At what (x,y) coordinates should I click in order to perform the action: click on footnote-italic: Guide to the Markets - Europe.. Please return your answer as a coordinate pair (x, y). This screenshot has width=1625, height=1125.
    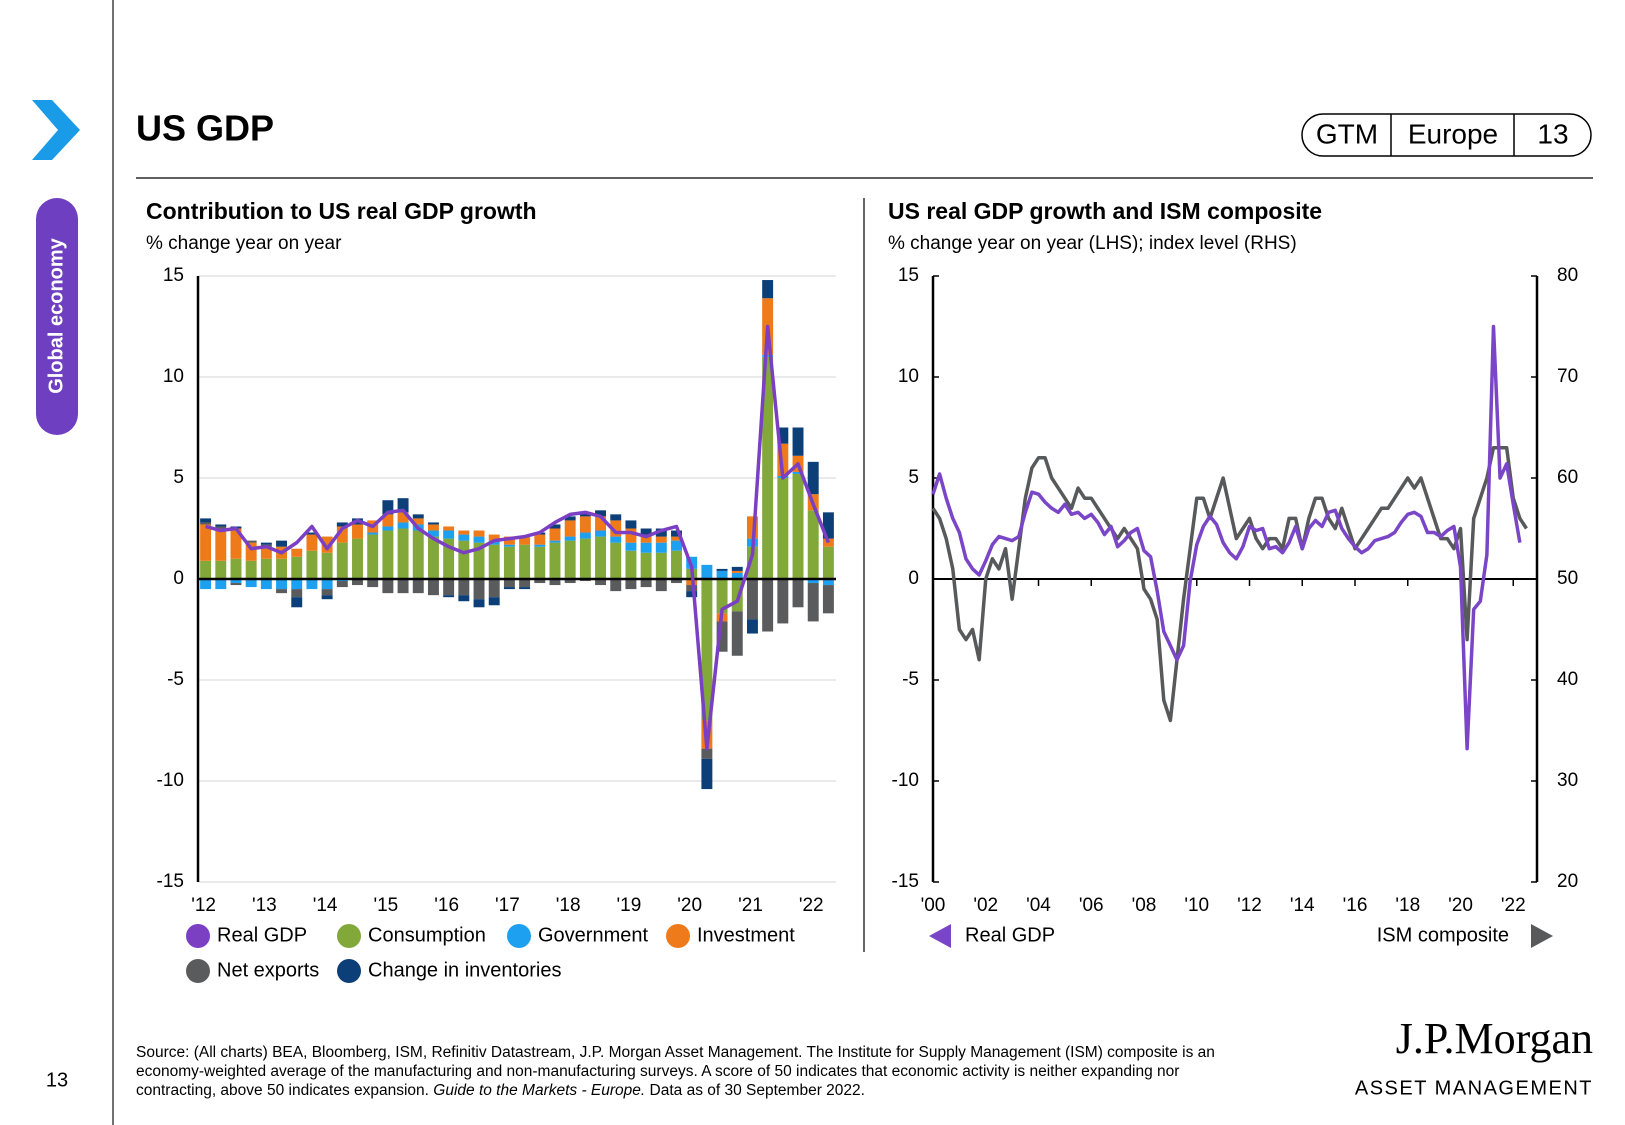
    Looking at the image, I should click on (539, 1090).